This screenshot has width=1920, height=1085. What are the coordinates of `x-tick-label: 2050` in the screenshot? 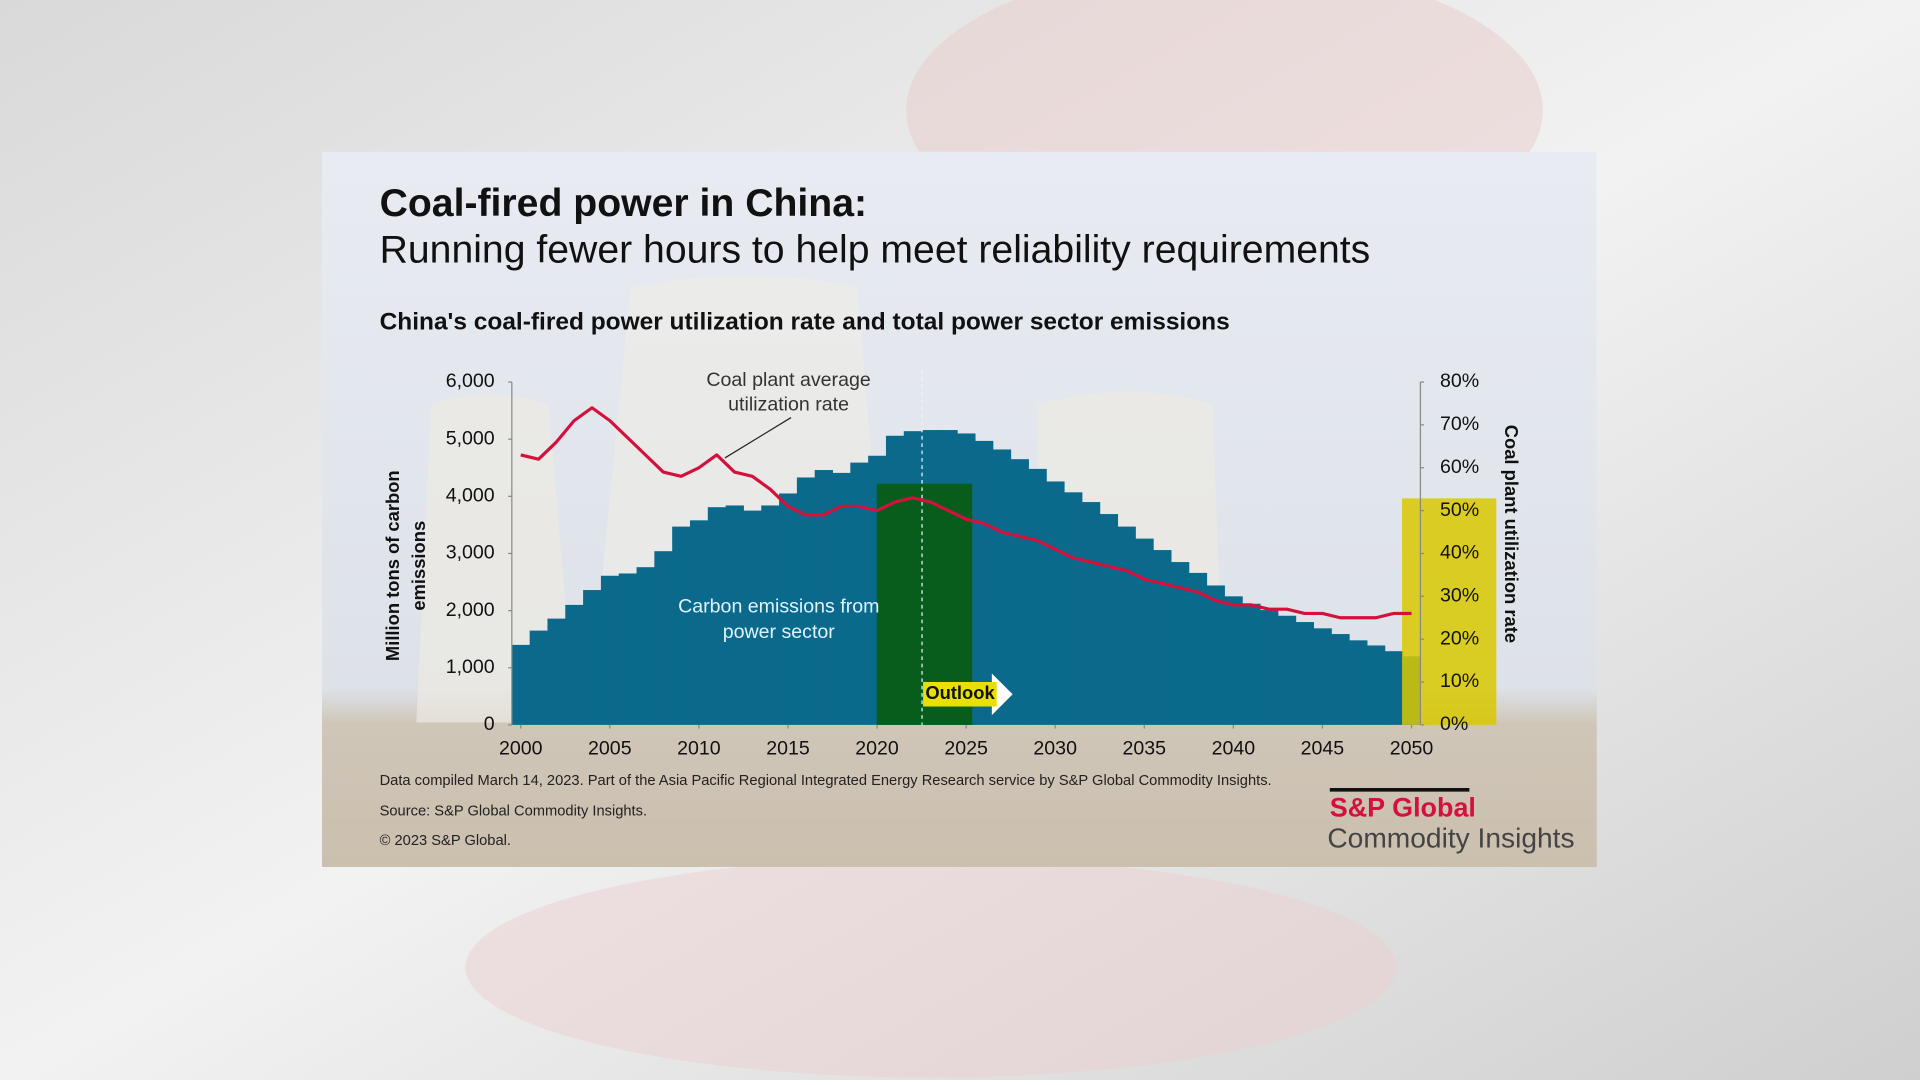 It's located at (1412, 749).